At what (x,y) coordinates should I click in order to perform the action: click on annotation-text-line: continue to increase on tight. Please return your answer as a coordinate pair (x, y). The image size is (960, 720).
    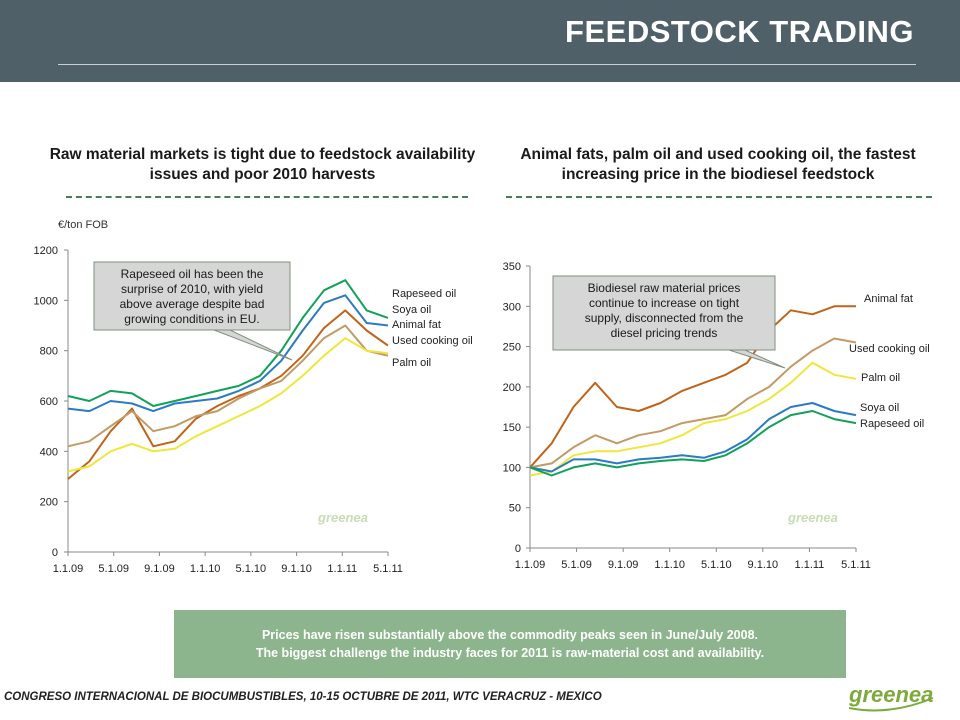
    Looking at the image, I should click on (664, 303).